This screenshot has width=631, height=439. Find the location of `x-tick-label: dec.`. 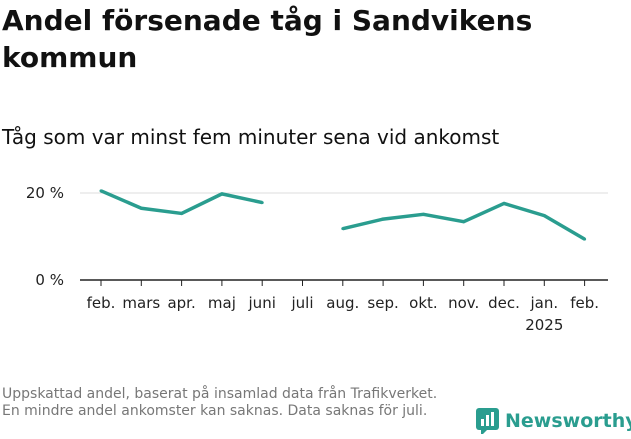

x-tick-label: dec. is located at coordinates (504, 303).